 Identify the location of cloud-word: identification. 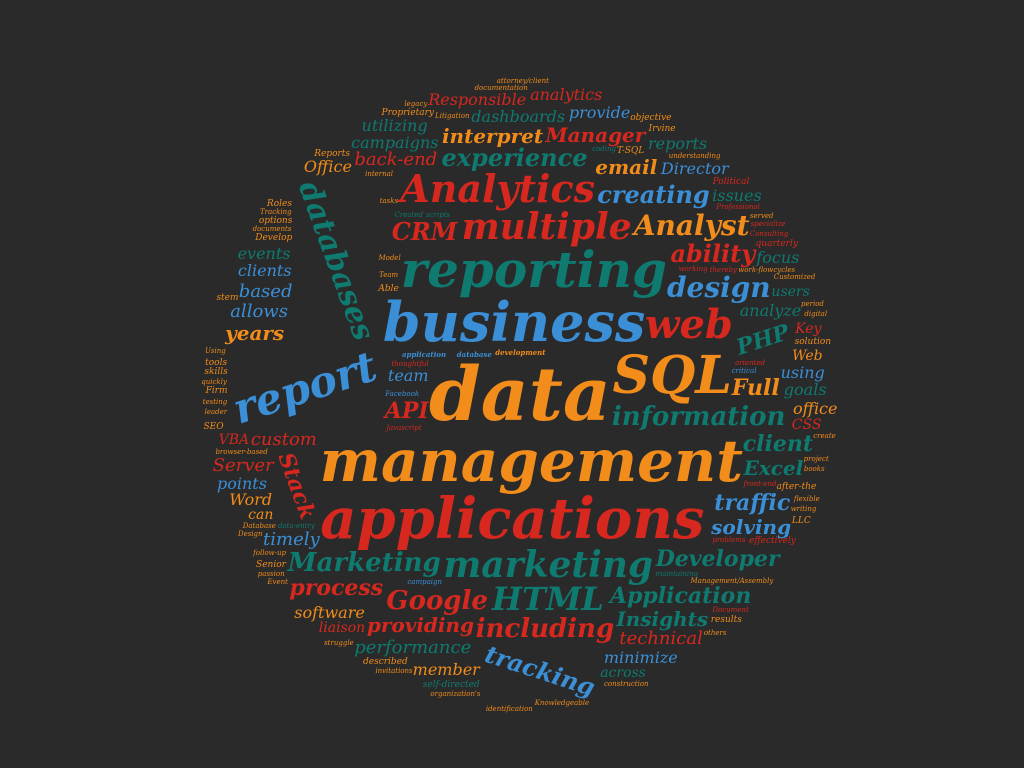
(509, 708).